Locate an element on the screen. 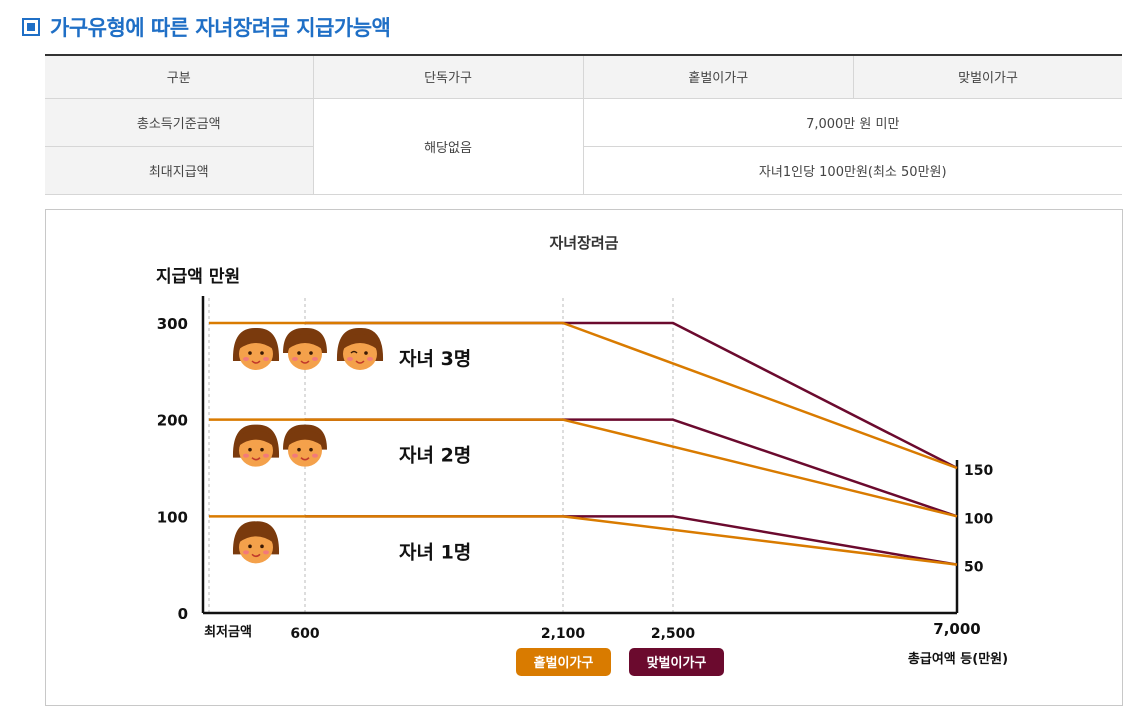 Image resolution: width=1138 pixels, height=715 pixels. legend-label: 맞벌이가구 is located at coordinates (677, 663).